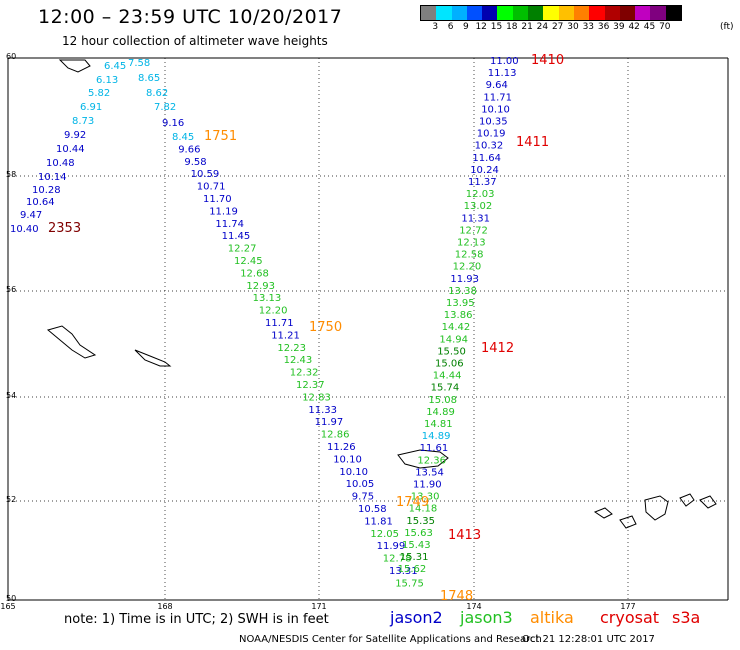 The image size is (740, 650). I want to click on color-legend-unit: (ft), so click(727, 27).